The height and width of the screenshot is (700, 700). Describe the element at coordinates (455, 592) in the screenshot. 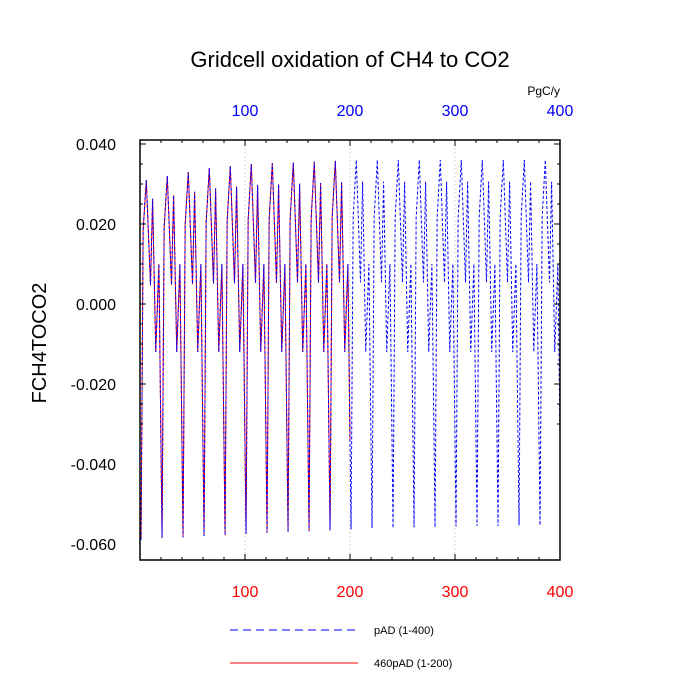

I see `x-tick-label-bottom: 300` at that location.